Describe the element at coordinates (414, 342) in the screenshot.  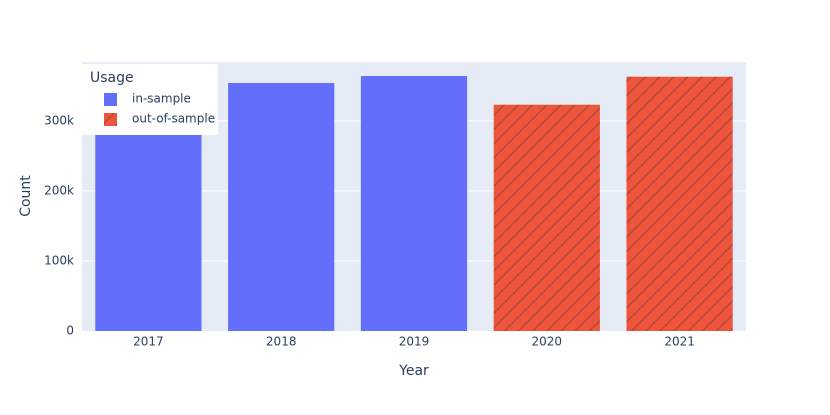
I see `x-tick-label: 2019` at that location.